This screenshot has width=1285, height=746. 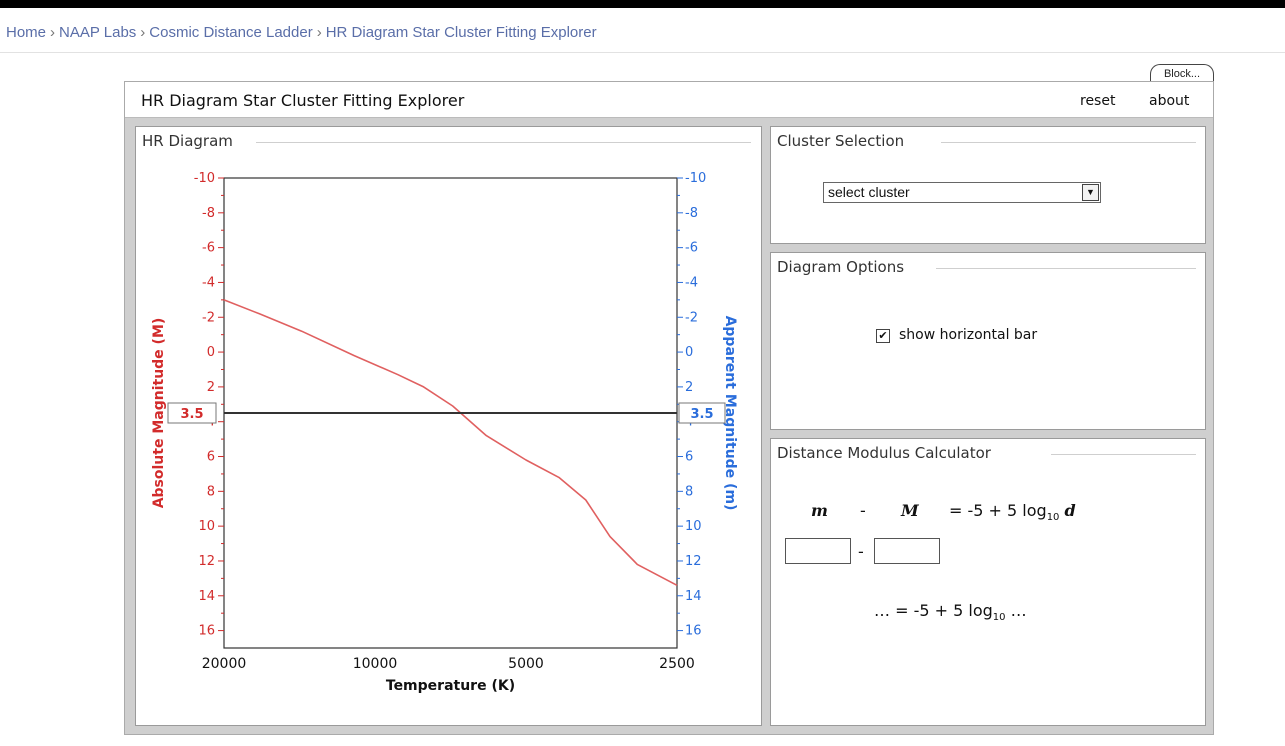 What do you see at coordinates (730, 413) in the screenshot?
I see `y-axis-label-right: Apparent Magnitude (m)` at bounding box center [730, 413].